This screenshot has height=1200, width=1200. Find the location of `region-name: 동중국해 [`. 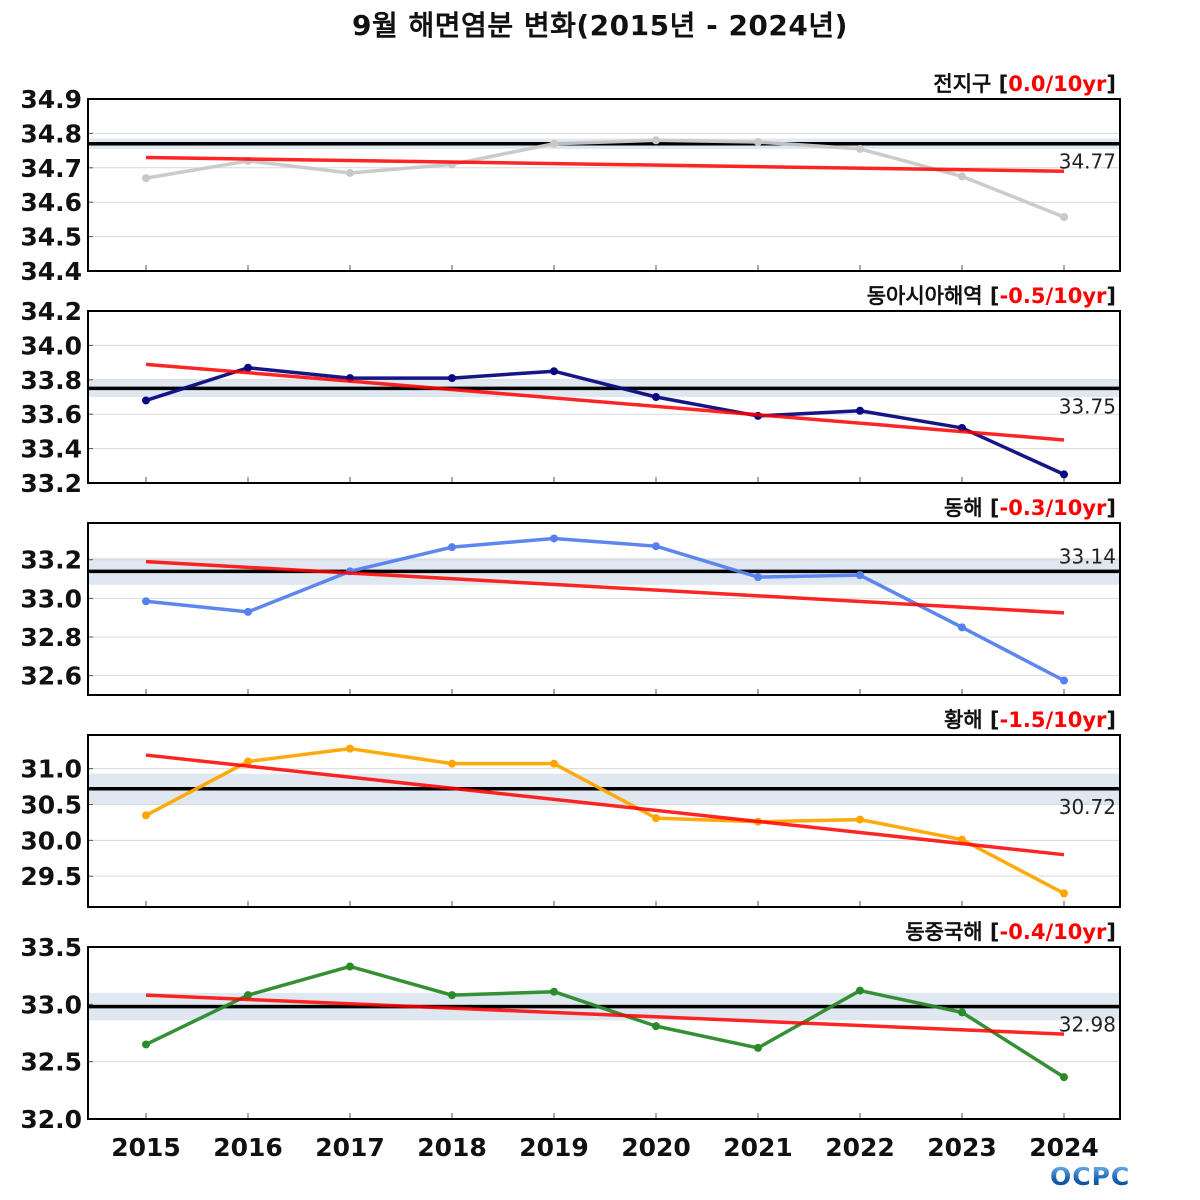

region-name: 동중국해 [ is located at coordinates (952, 932).